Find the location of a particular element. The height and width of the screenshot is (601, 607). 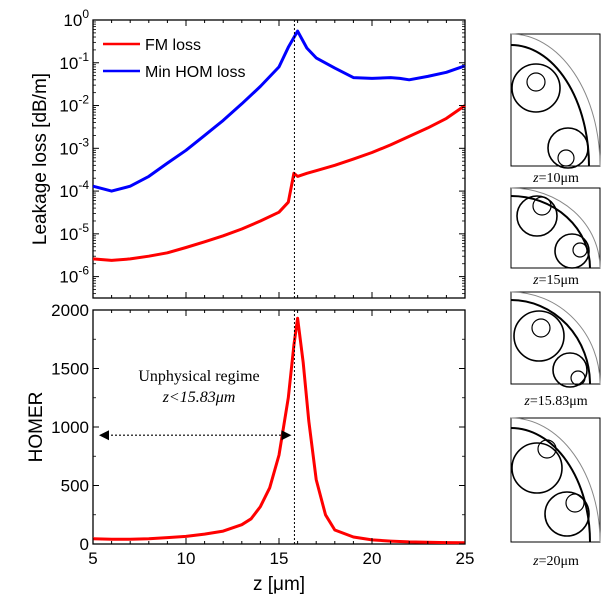

y-tick-label: 10⁻³ is located at coordinates (74, 146).